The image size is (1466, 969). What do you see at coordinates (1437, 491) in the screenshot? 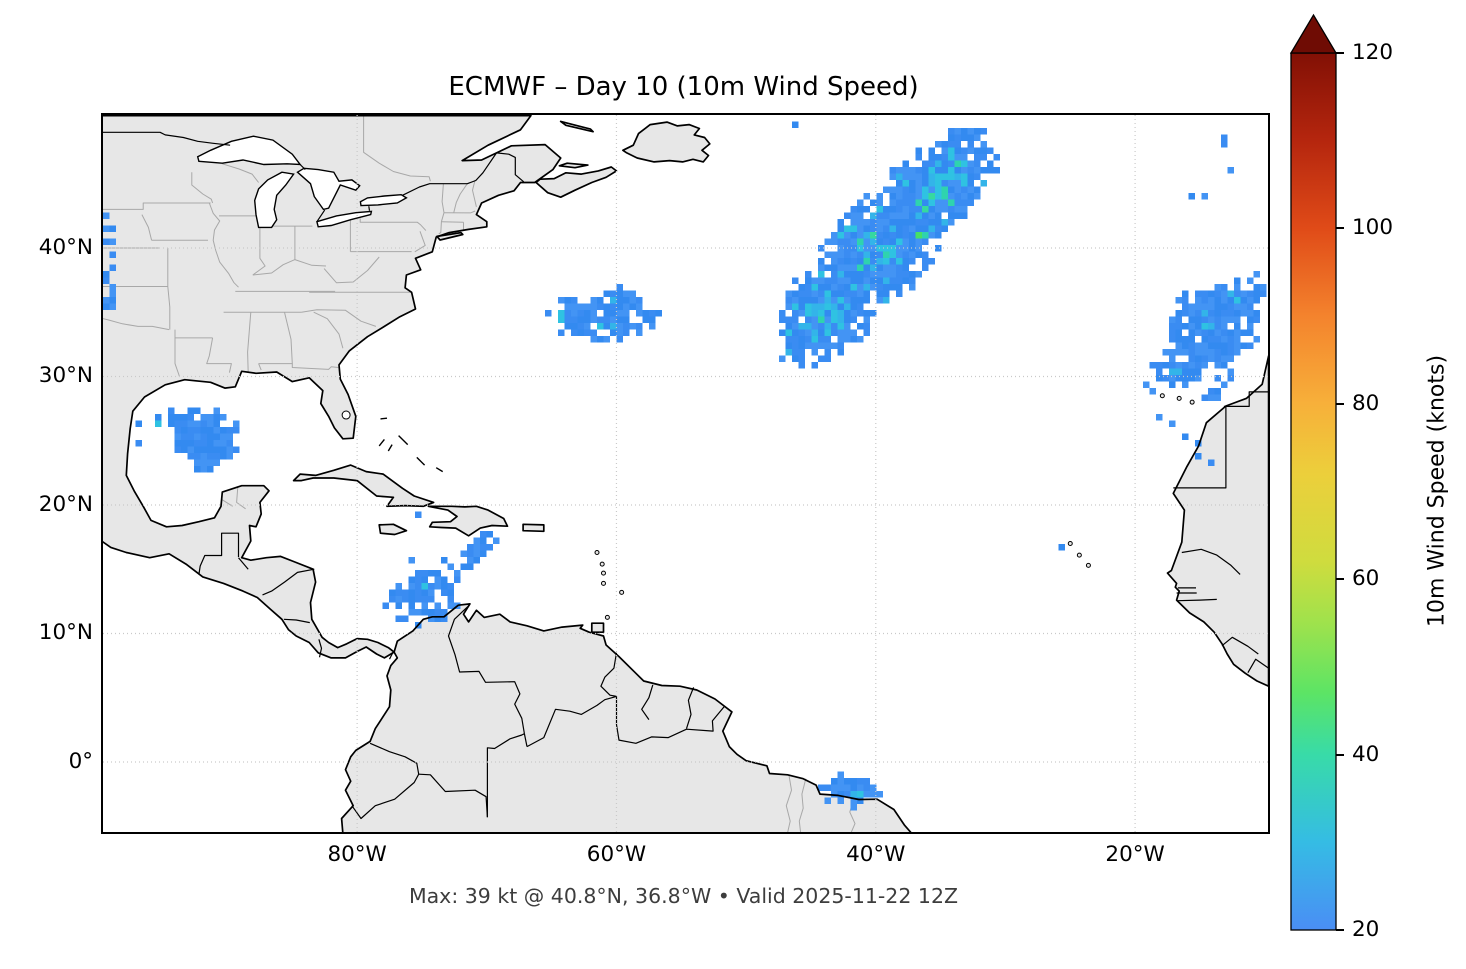
I see `colorbar-label: 10m Wind Speed (knots)` at bounding box center [1437, 491].